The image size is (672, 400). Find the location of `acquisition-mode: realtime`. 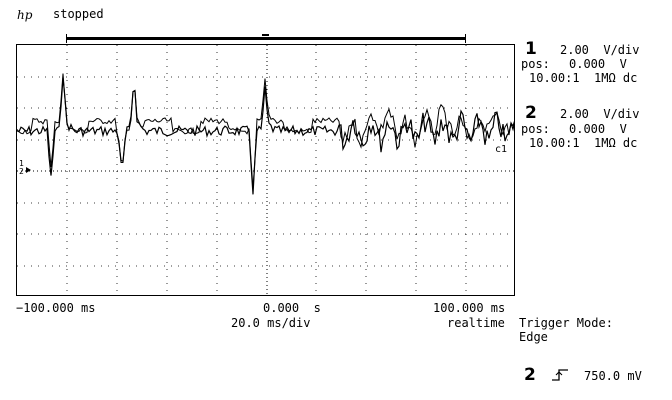

acquisition-mode: realtime is located at coordinates (476, 323).